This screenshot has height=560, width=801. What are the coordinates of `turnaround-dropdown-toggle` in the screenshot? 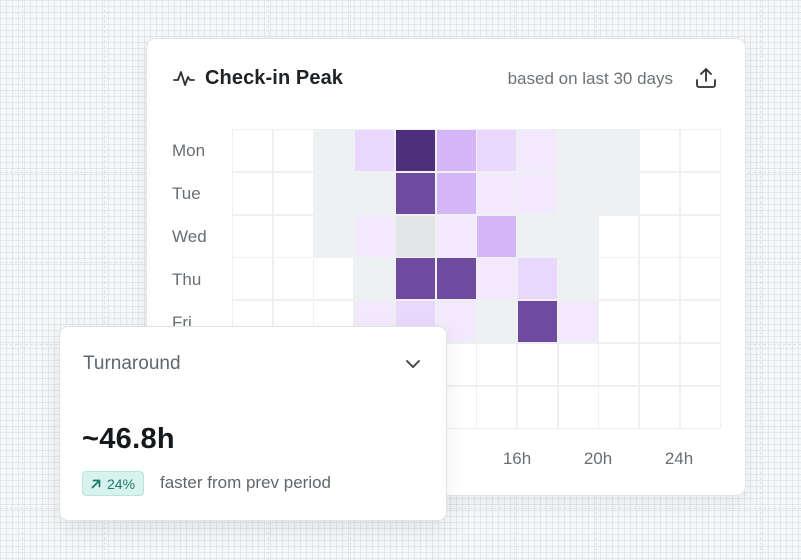 It's located at (413, 364).